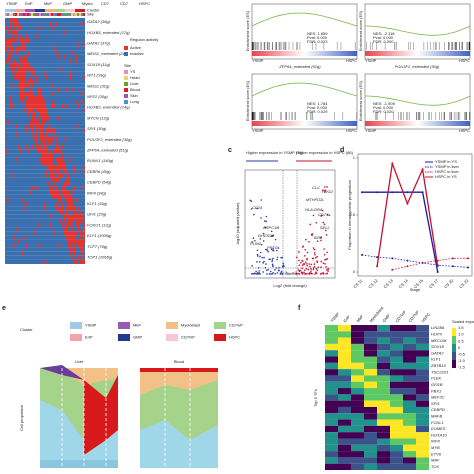  I want to click on area-blood, so click(179, 418).